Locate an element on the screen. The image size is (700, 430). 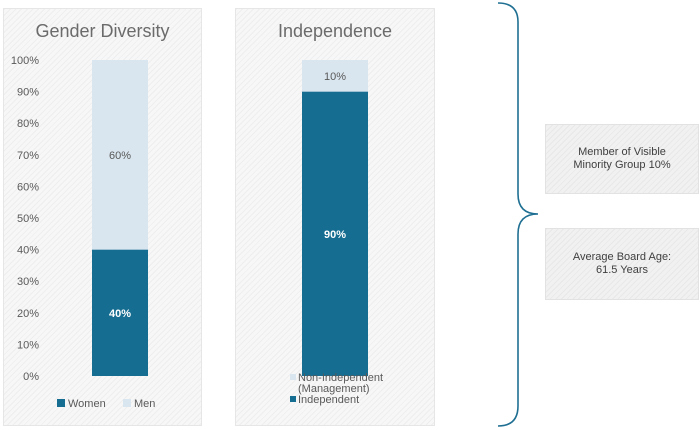
data-label: 40% is located at coordinates (120, 314).